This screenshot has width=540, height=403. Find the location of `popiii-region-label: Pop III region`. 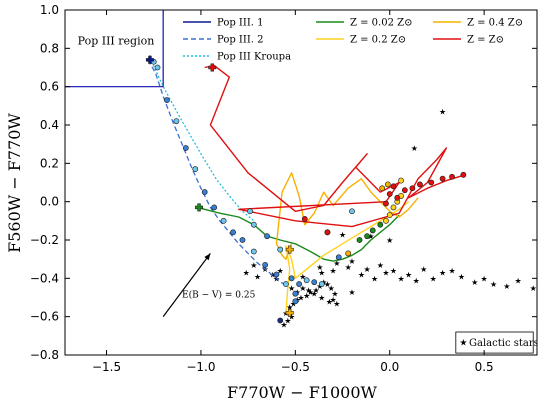

popiii-region-label: Pop III region is located at coordinates (116, 41).